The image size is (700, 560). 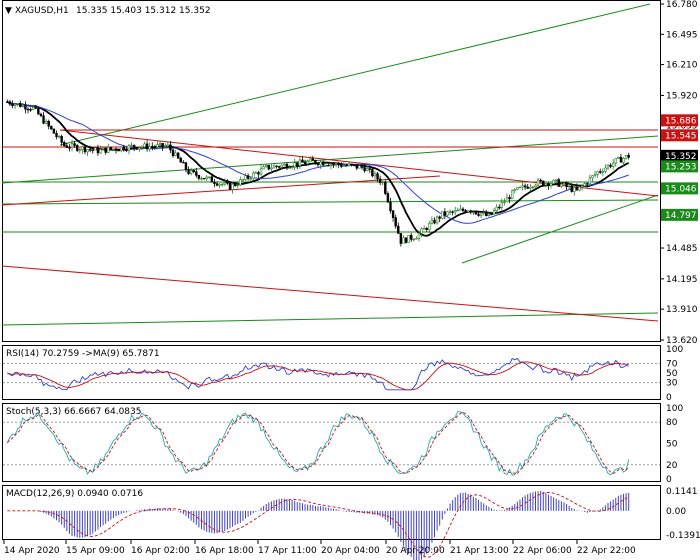 What do you see at coordinates (318, 374) in the screenshot?
I see `rsi-line` at bounding box center [318, 374].